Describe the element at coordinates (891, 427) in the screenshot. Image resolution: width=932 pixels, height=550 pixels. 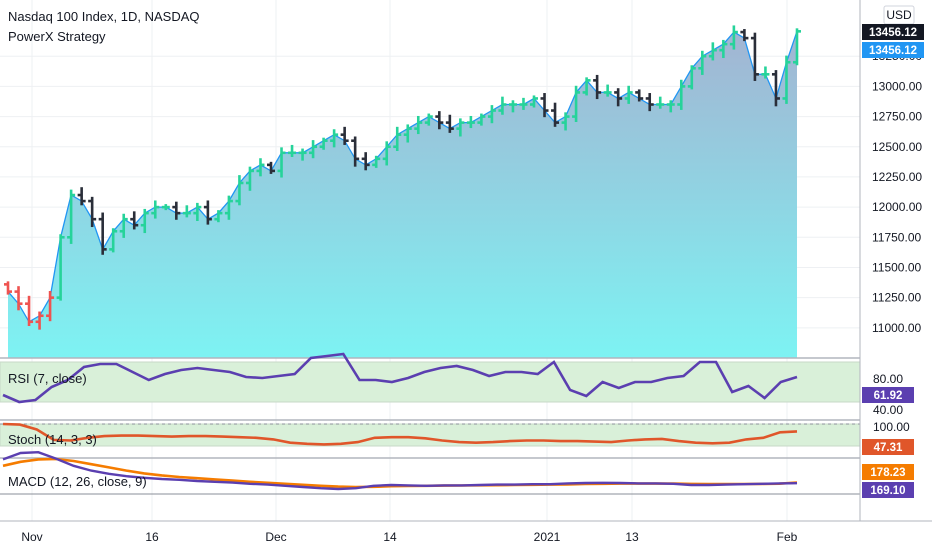
I see `stoch-tick-100: 100.00` at that location.